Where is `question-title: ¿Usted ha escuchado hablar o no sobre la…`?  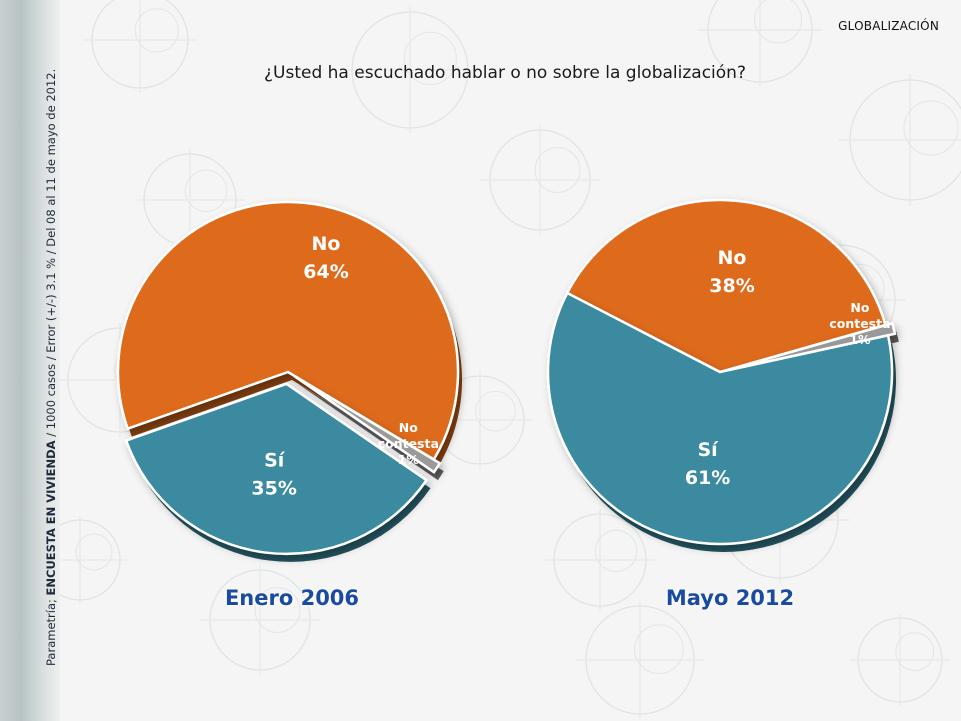
question-title: ¿Usted ha escuchado hablar o no sobre la… is located at coordinates (505, 73).